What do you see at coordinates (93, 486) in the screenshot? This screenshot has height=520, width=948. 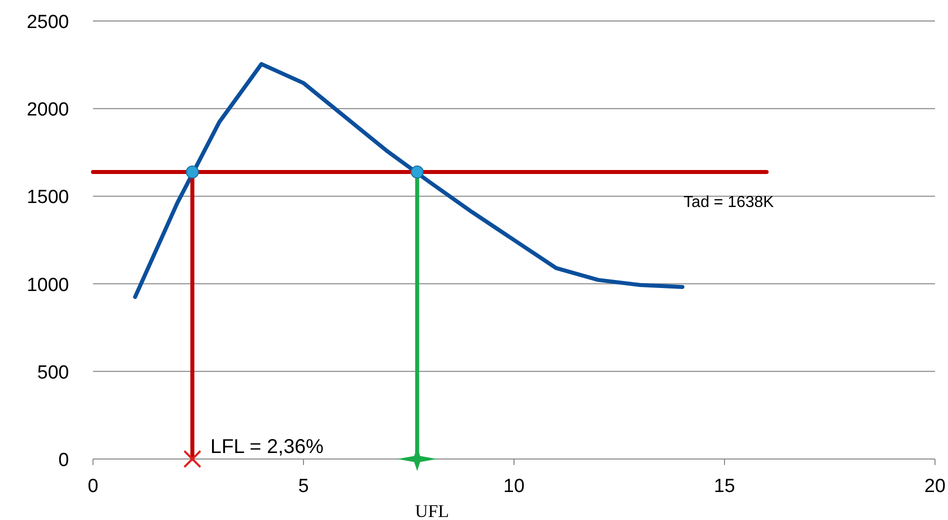 I see `x-tick-label: 0` at bounding box center [93, 486].